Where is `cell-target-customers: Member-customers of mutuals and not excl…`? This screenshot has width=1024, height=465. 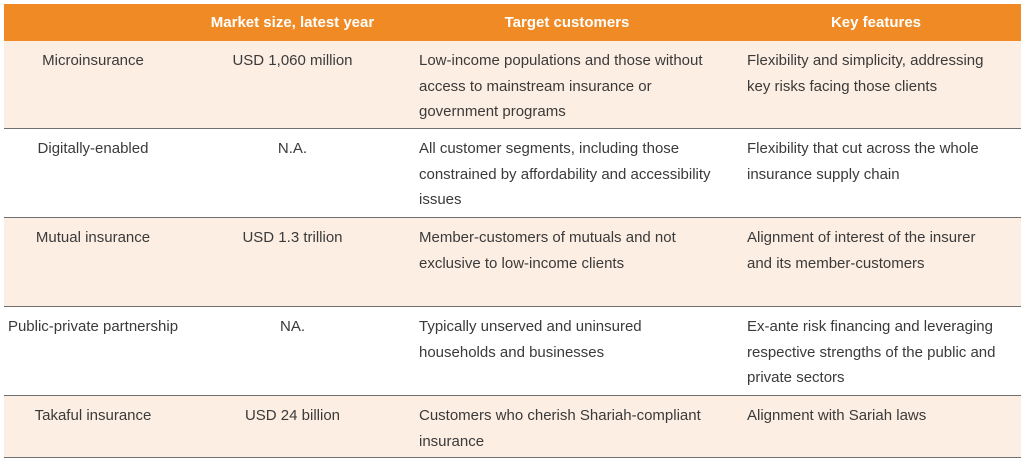 cell-target-customers: Member-customers of mutuals and not excl… is located at coordinates (567, 262).